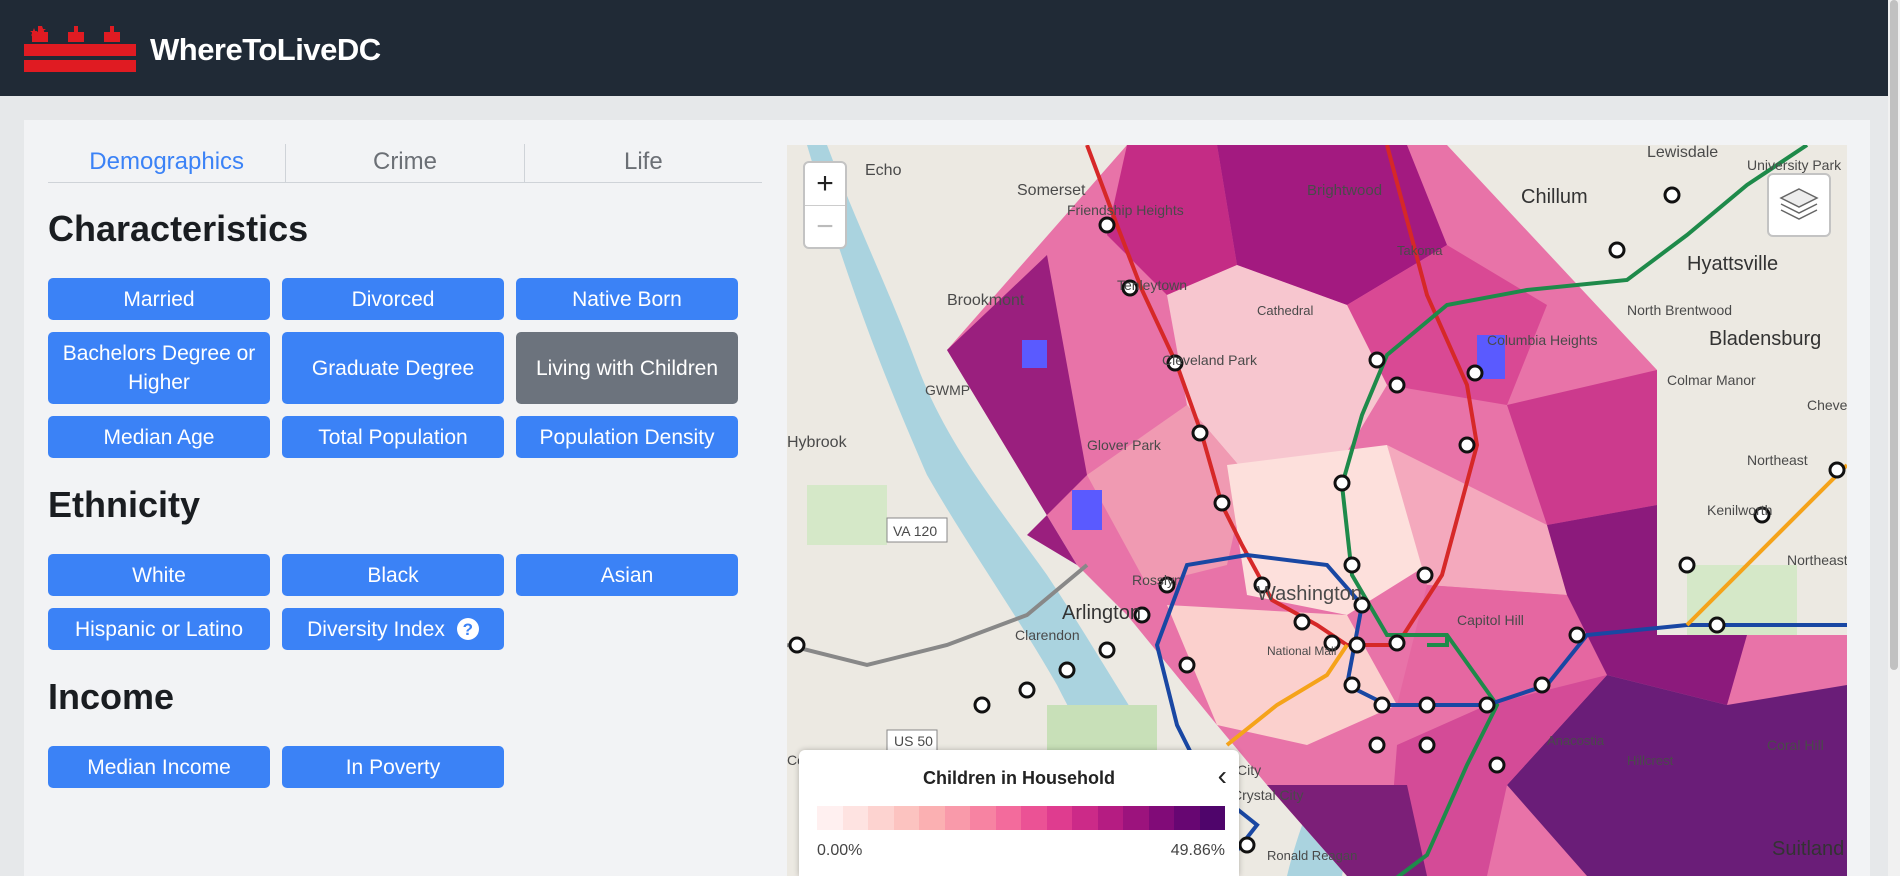 The height and width of the screenshot is (876, 1900). What do you see at coordinates (1739, 510) in the screenshot?
I see `map-label: Kenilworth` at bounding box center [1739, 510].